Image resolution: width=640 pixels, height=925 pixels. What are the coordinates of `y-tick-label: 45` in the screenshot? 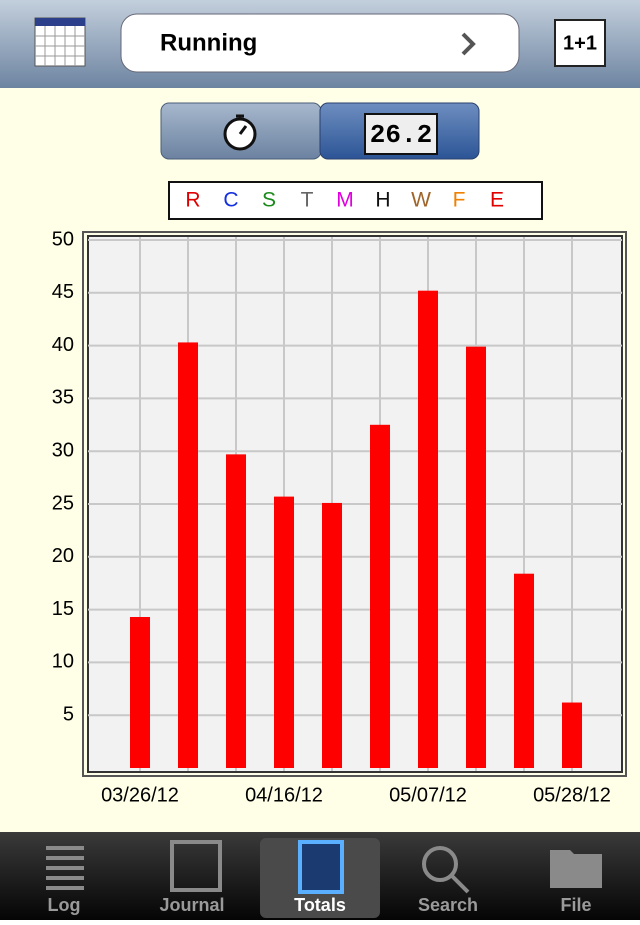 It's located at (63, 292).